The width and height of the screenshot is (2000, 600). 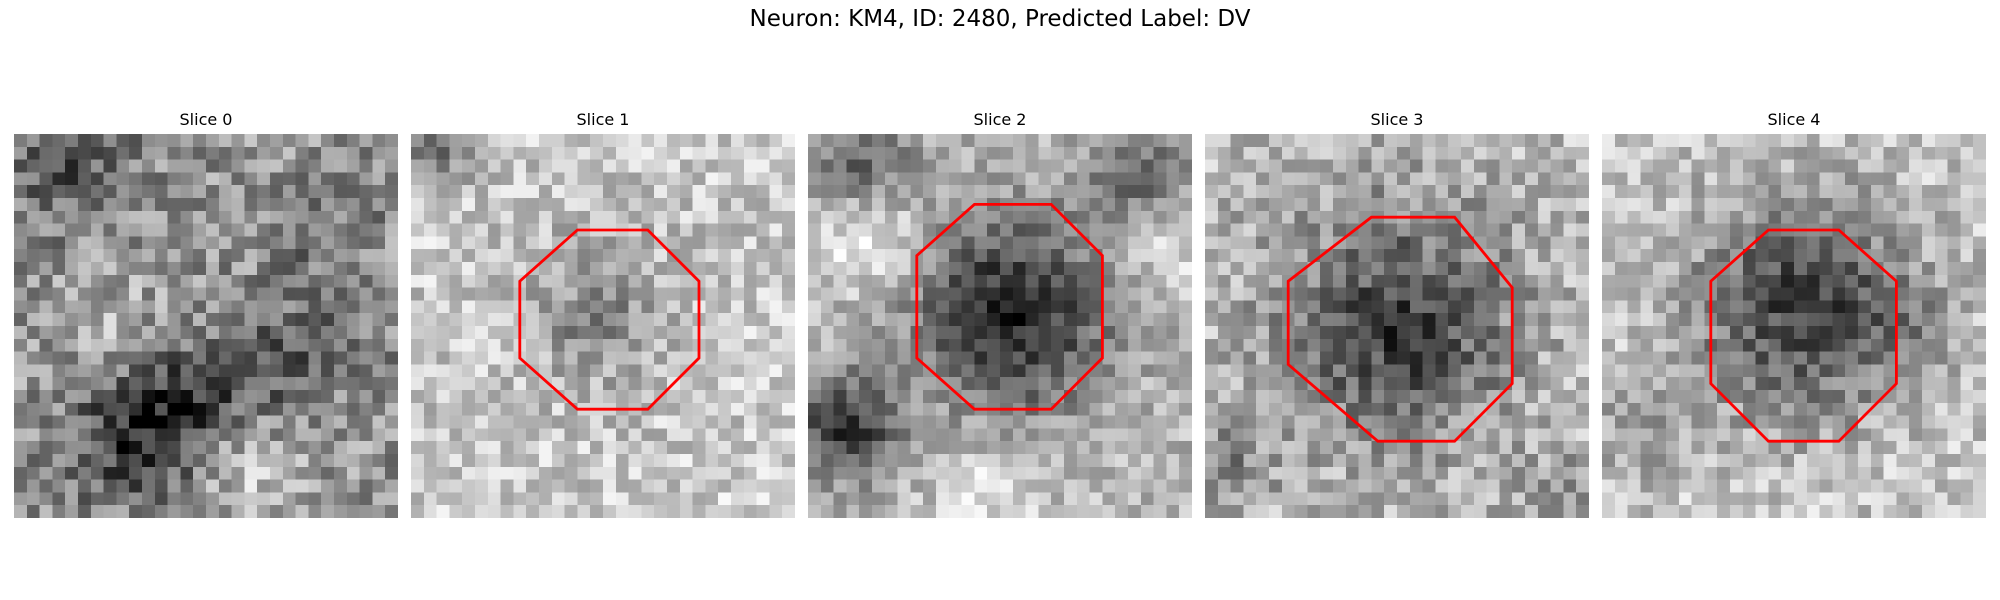 I want to click on slice-title-1: Slice 1, so click(x=603, y=119).